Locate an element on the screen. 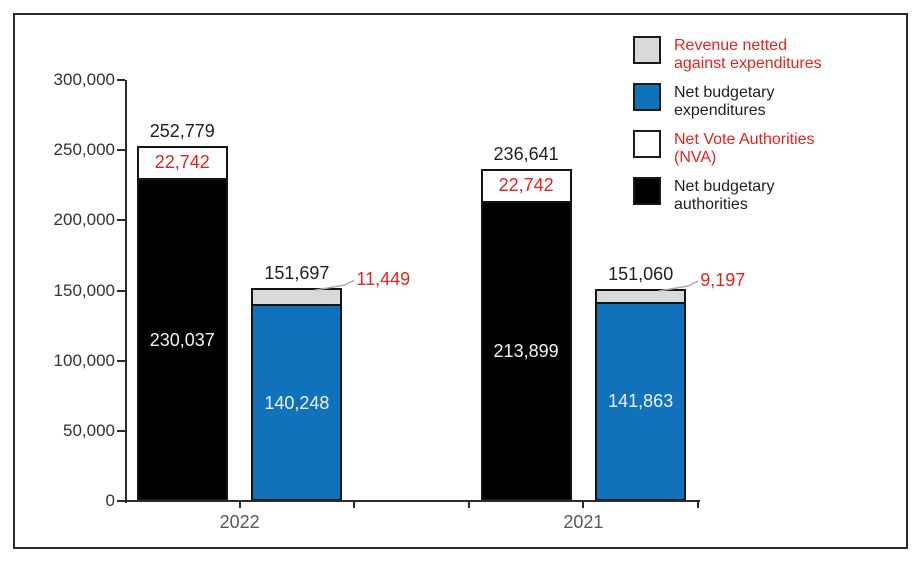  legend-item-revenue_netted: Revenue netted against expenditures is located at coordinates (733, 54).